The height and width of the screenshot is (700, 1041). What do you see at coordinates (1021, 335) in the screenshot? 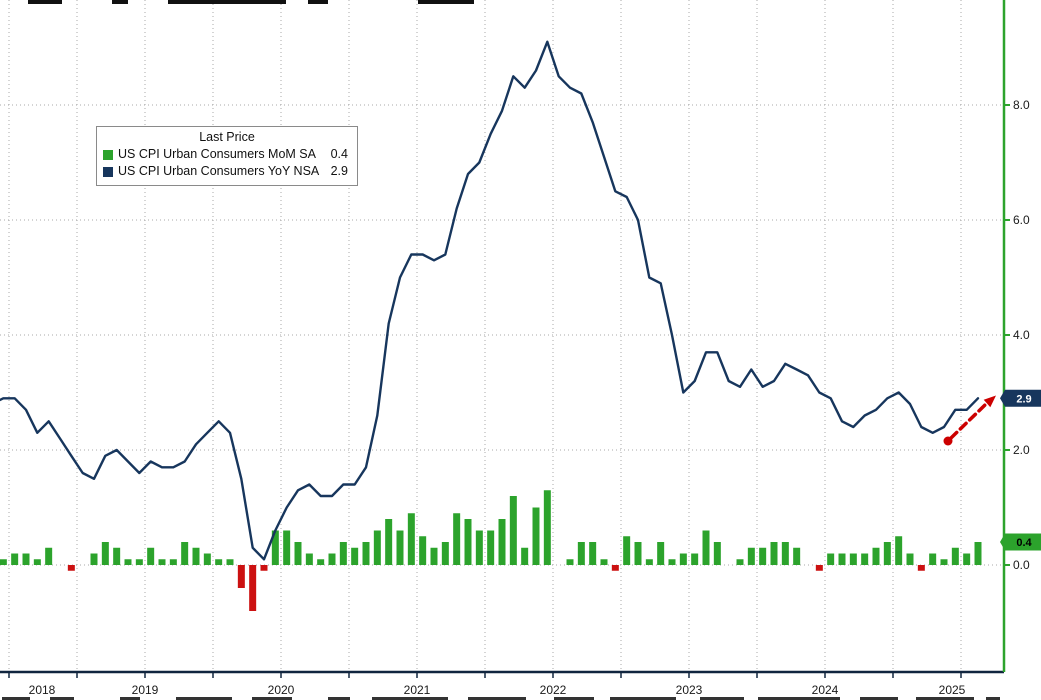
I see `svg-text: 4.0` at bounding box center [1021, 335].